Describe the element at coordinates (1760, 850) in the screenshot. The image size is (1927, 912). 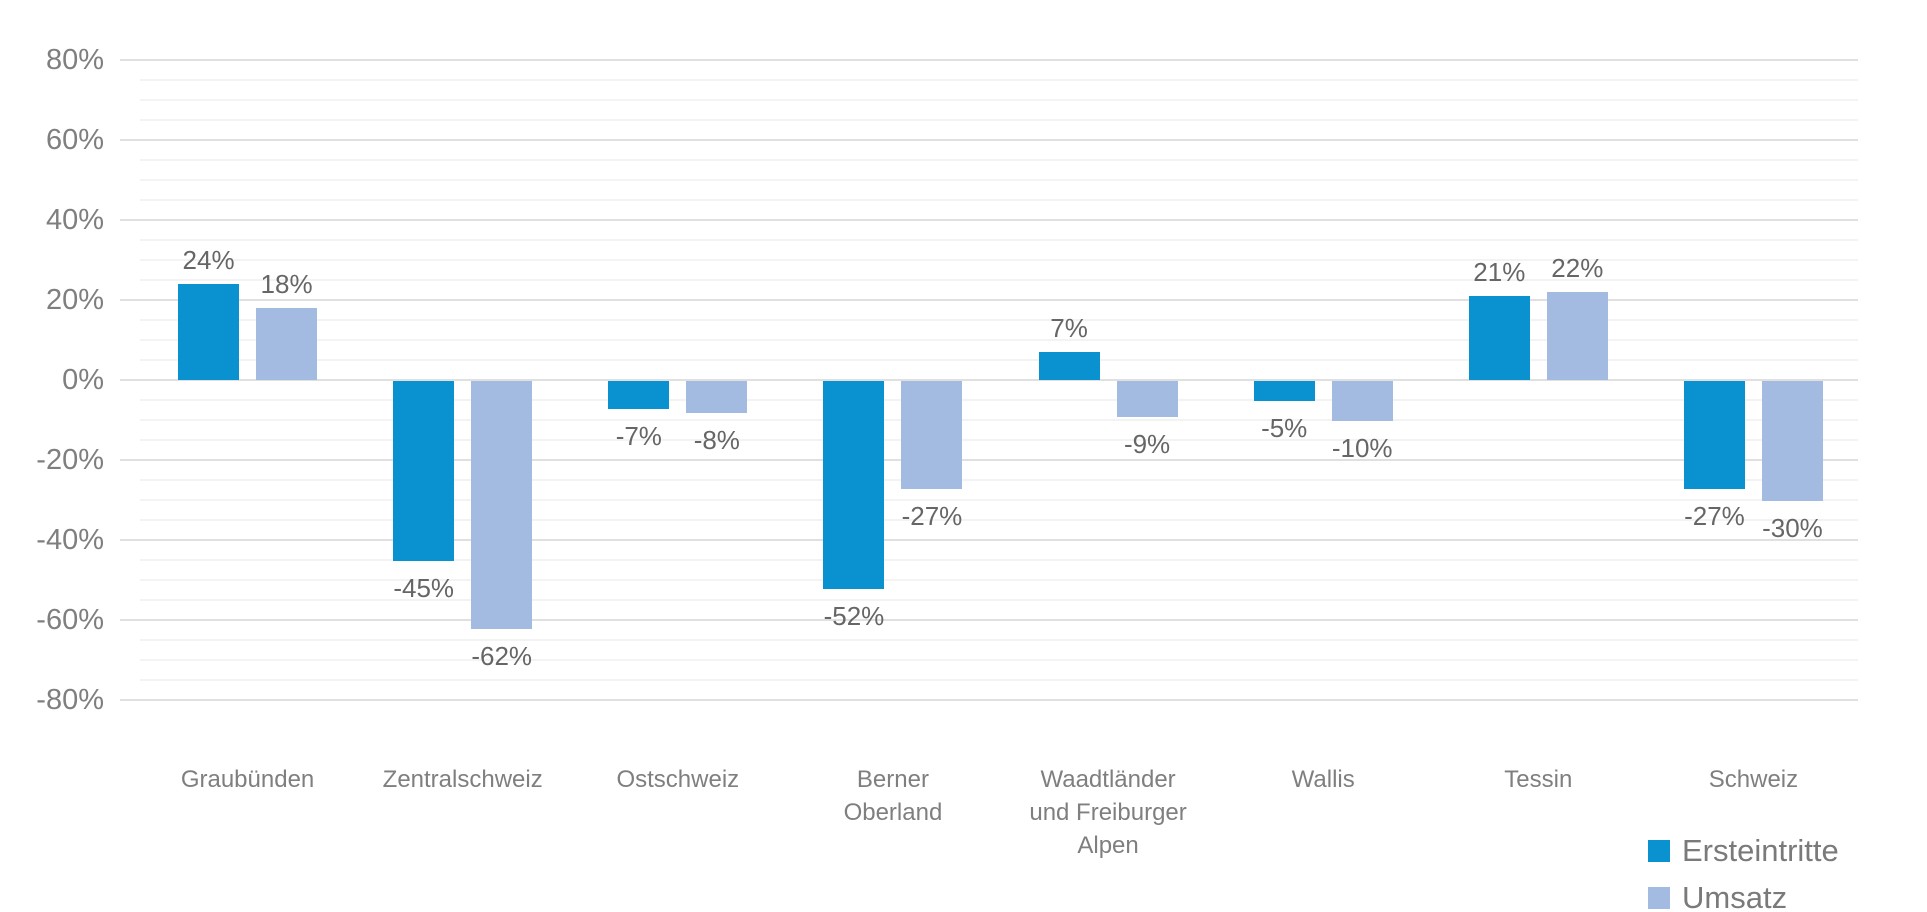
I see `legend-label-ersteintritte: Ersteintritte` at that location.